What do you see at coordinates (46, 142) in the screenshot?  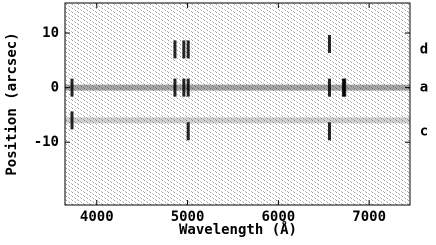 I see `y-tick-label: -10` at bounding box center [46, 142].